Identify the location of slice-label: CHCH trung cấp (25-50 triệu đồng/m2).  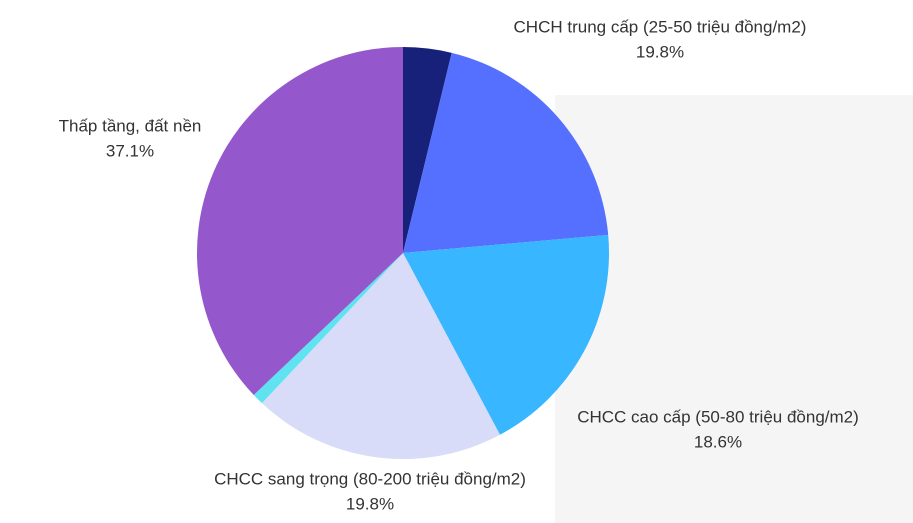
(660, 26).